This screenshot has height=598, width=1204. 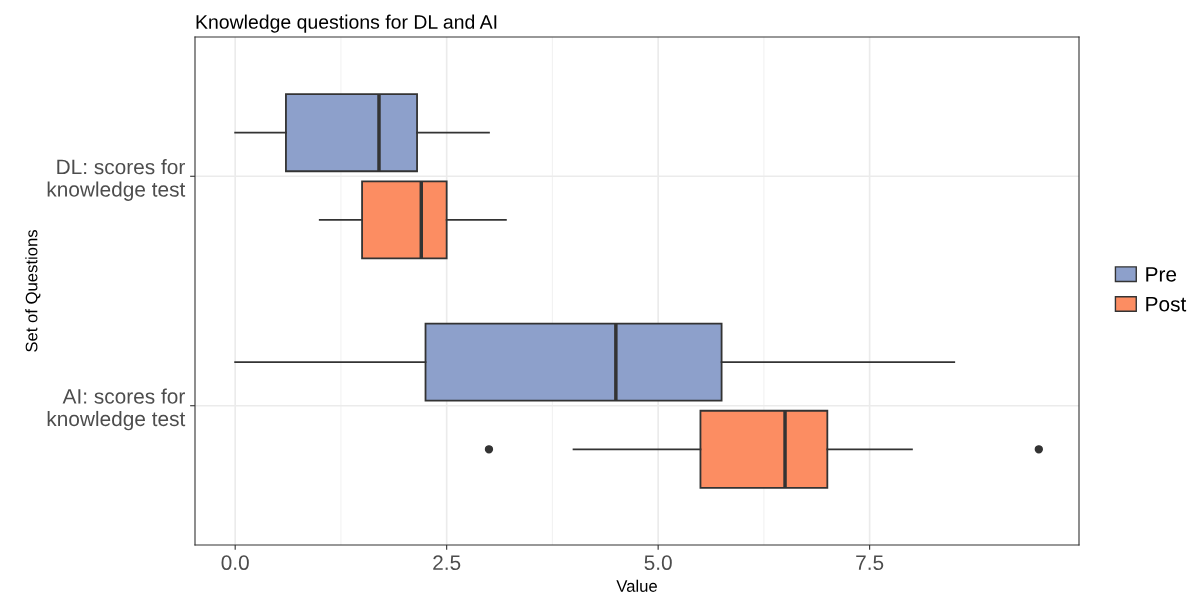 What do you see at coordinates (116, 409) in the screenshot?
I see `y-tick-label: AI: scores for knowledge test` at bounding box center [116, 409].